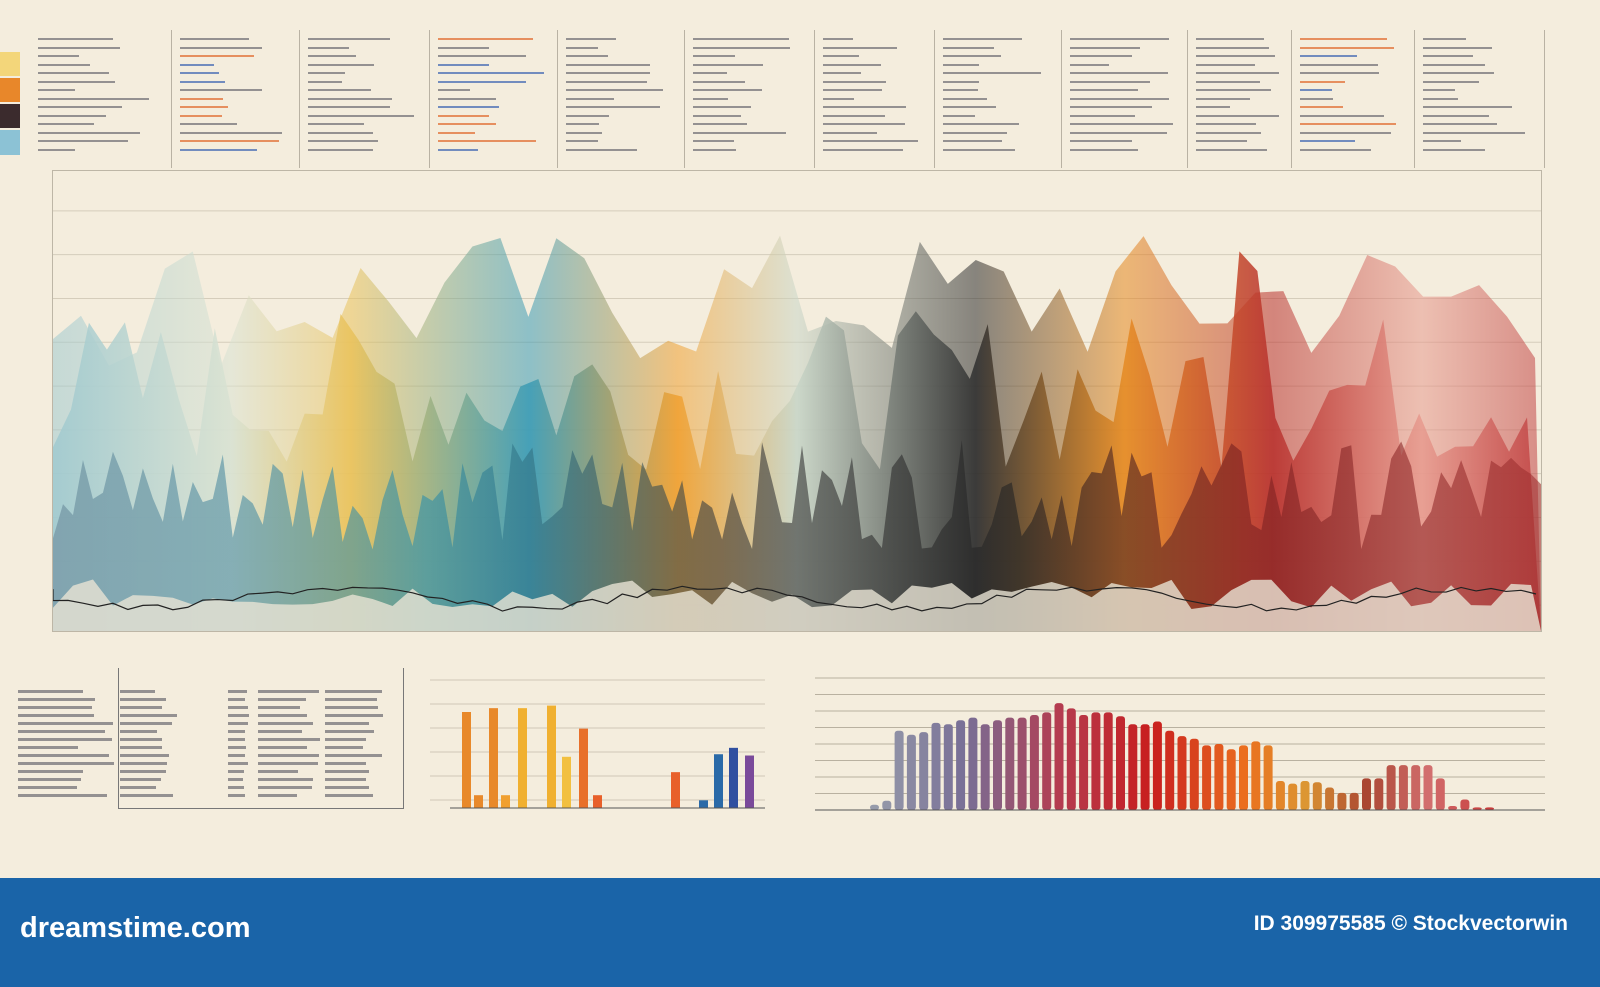  What do you see at coordinates (1180, 744) in the screenshot?
I see `right-bar-chart` at bounding box center [1180, 744].